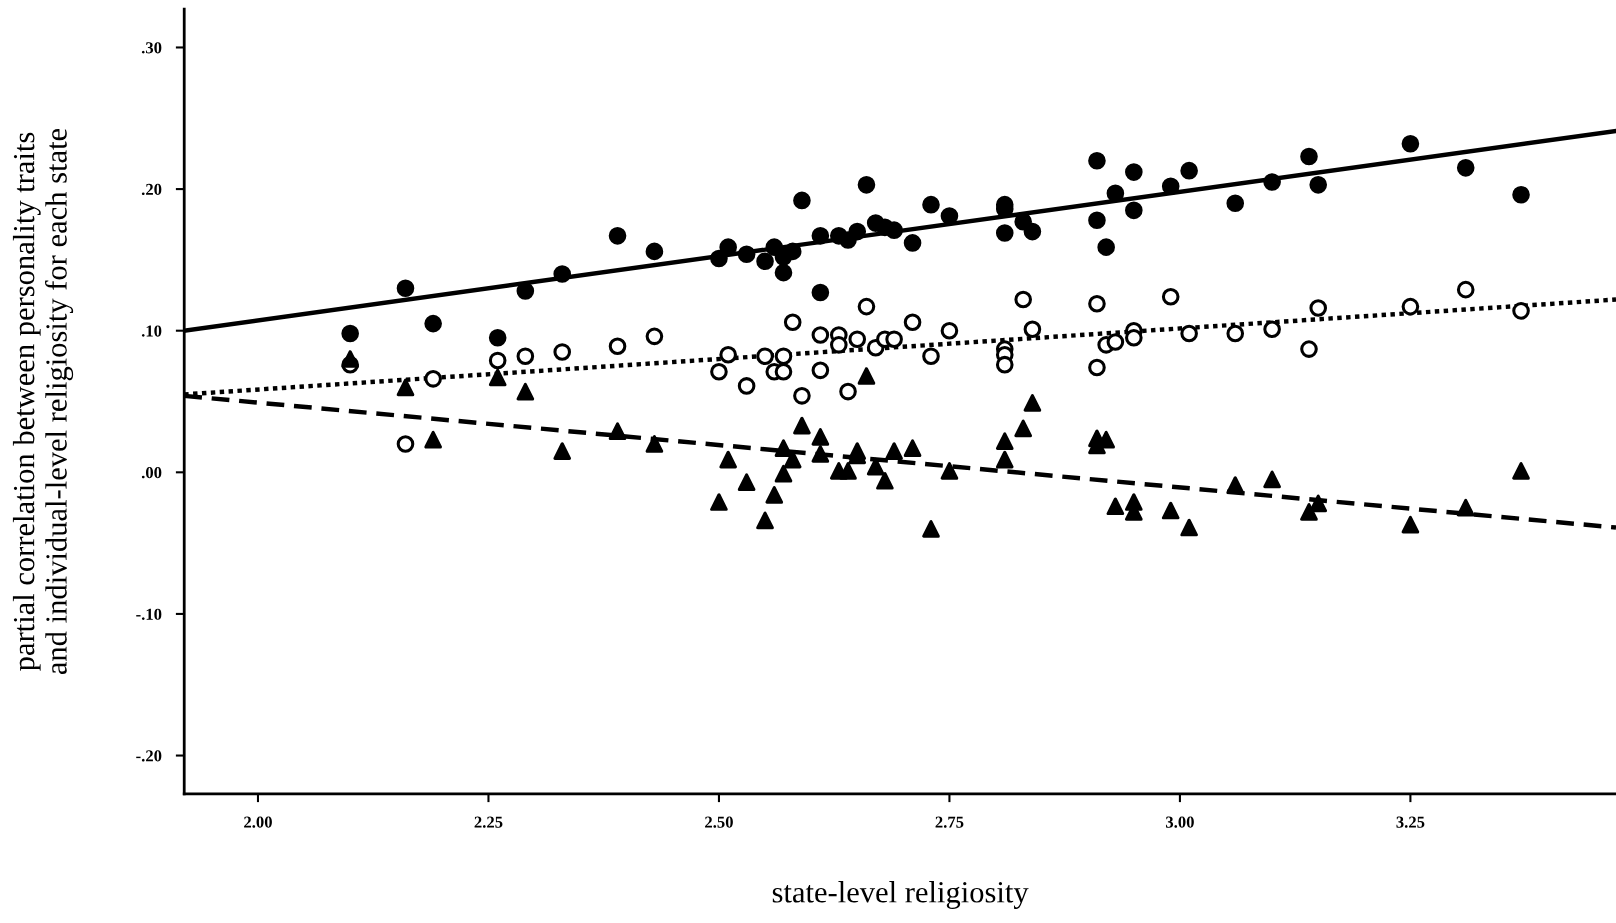  What do you see at coordinates (1410, 822) in the screenshot?
I see `x-tick-label: 3.25` at bounding box center [1410, 822].